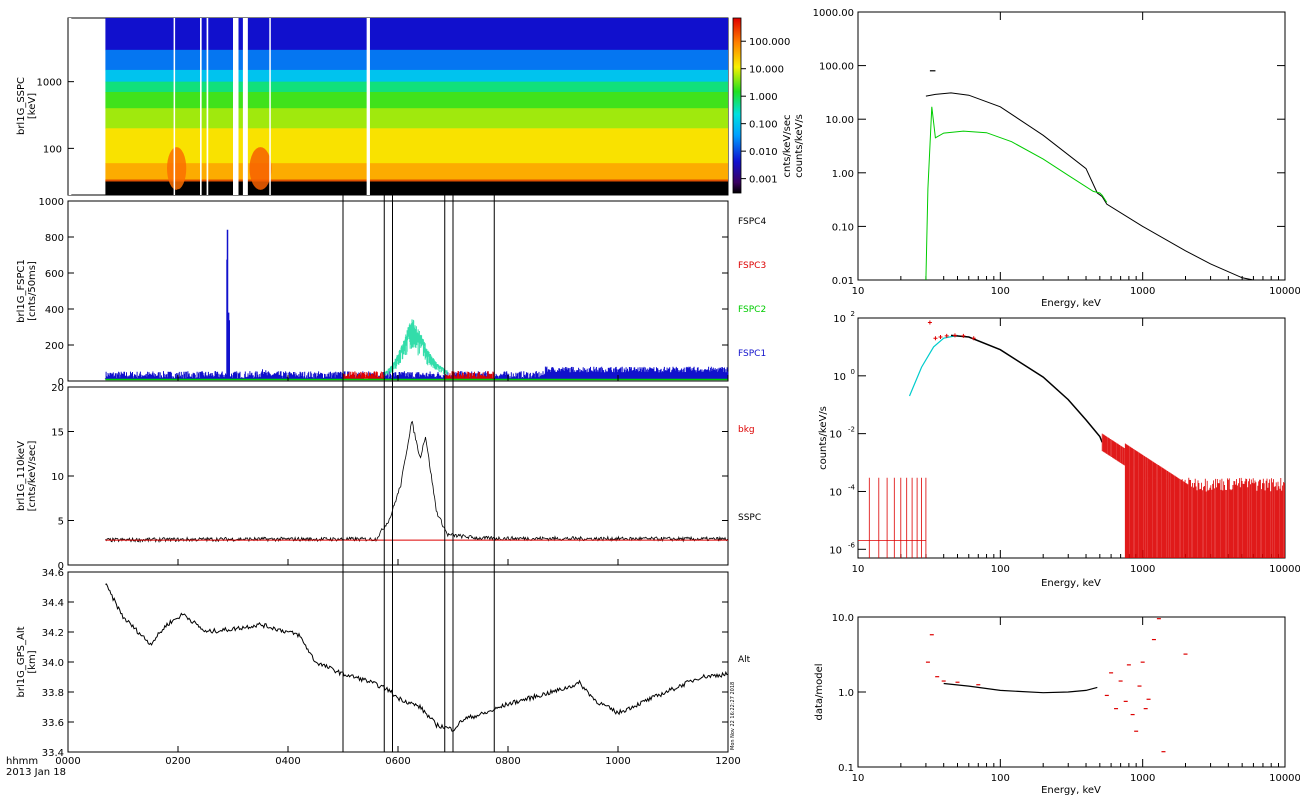 Image resolution: width=1300 pixels, height=800 pixels. What do you see at coordinates (766, 70) in the screenshot?
I see `colorbar-tick-label: 10.000` at bounding box center [766, 70].